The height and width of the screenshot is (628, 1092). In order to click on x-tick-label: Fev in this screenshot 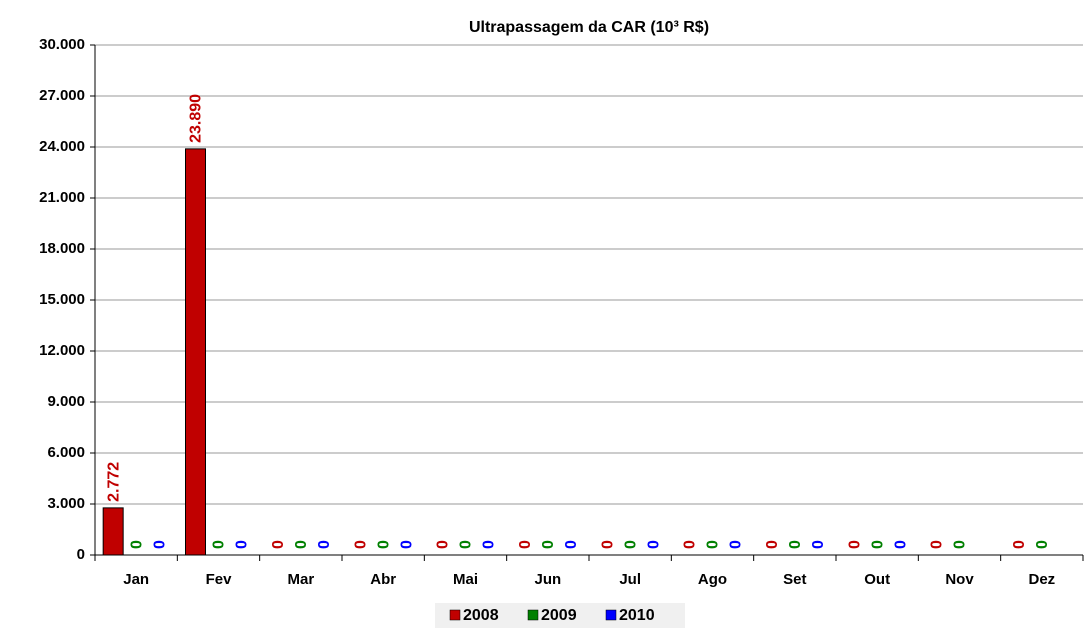, I will do `click(219, 579)`.